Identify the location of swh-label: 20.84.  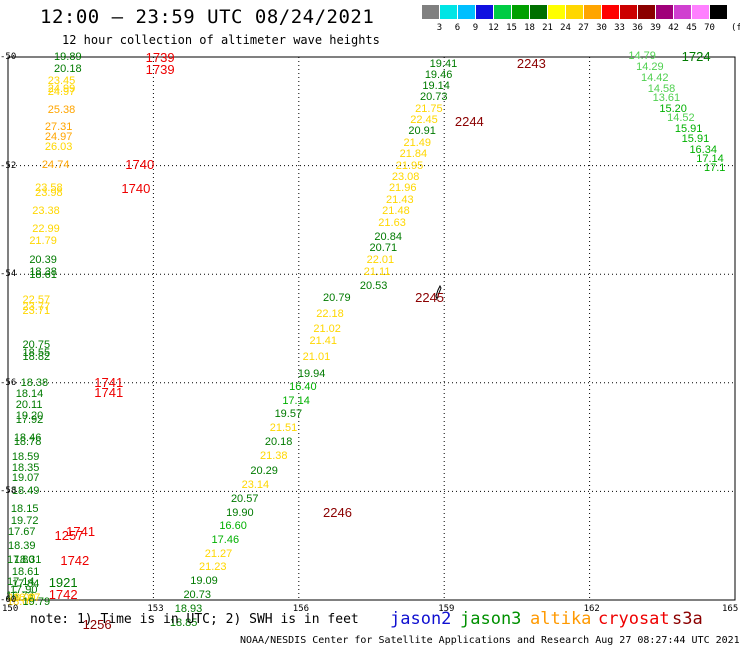
(388, 236).